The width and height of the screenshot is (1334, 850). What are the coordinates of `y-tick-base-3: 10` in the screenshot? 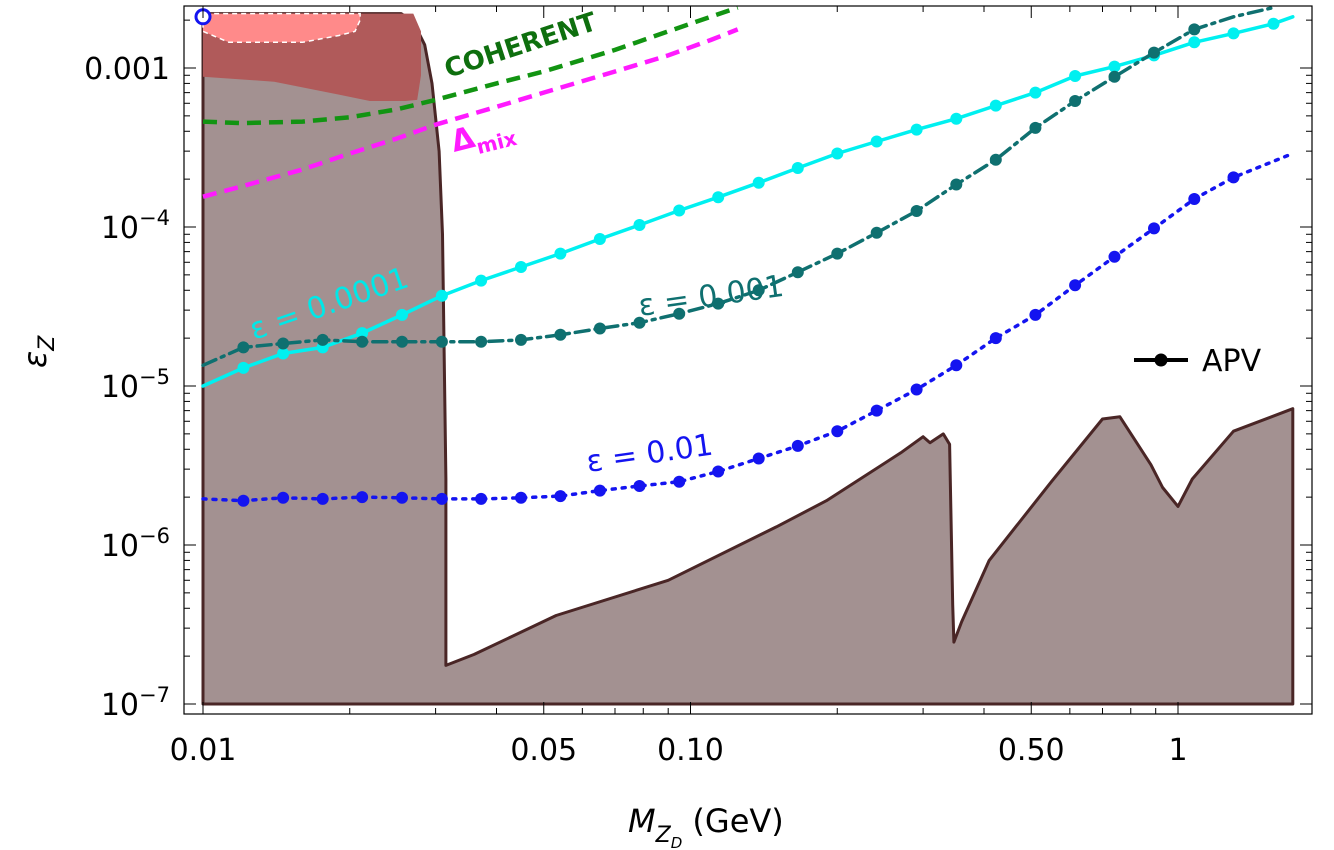 It's located at (120, 228).